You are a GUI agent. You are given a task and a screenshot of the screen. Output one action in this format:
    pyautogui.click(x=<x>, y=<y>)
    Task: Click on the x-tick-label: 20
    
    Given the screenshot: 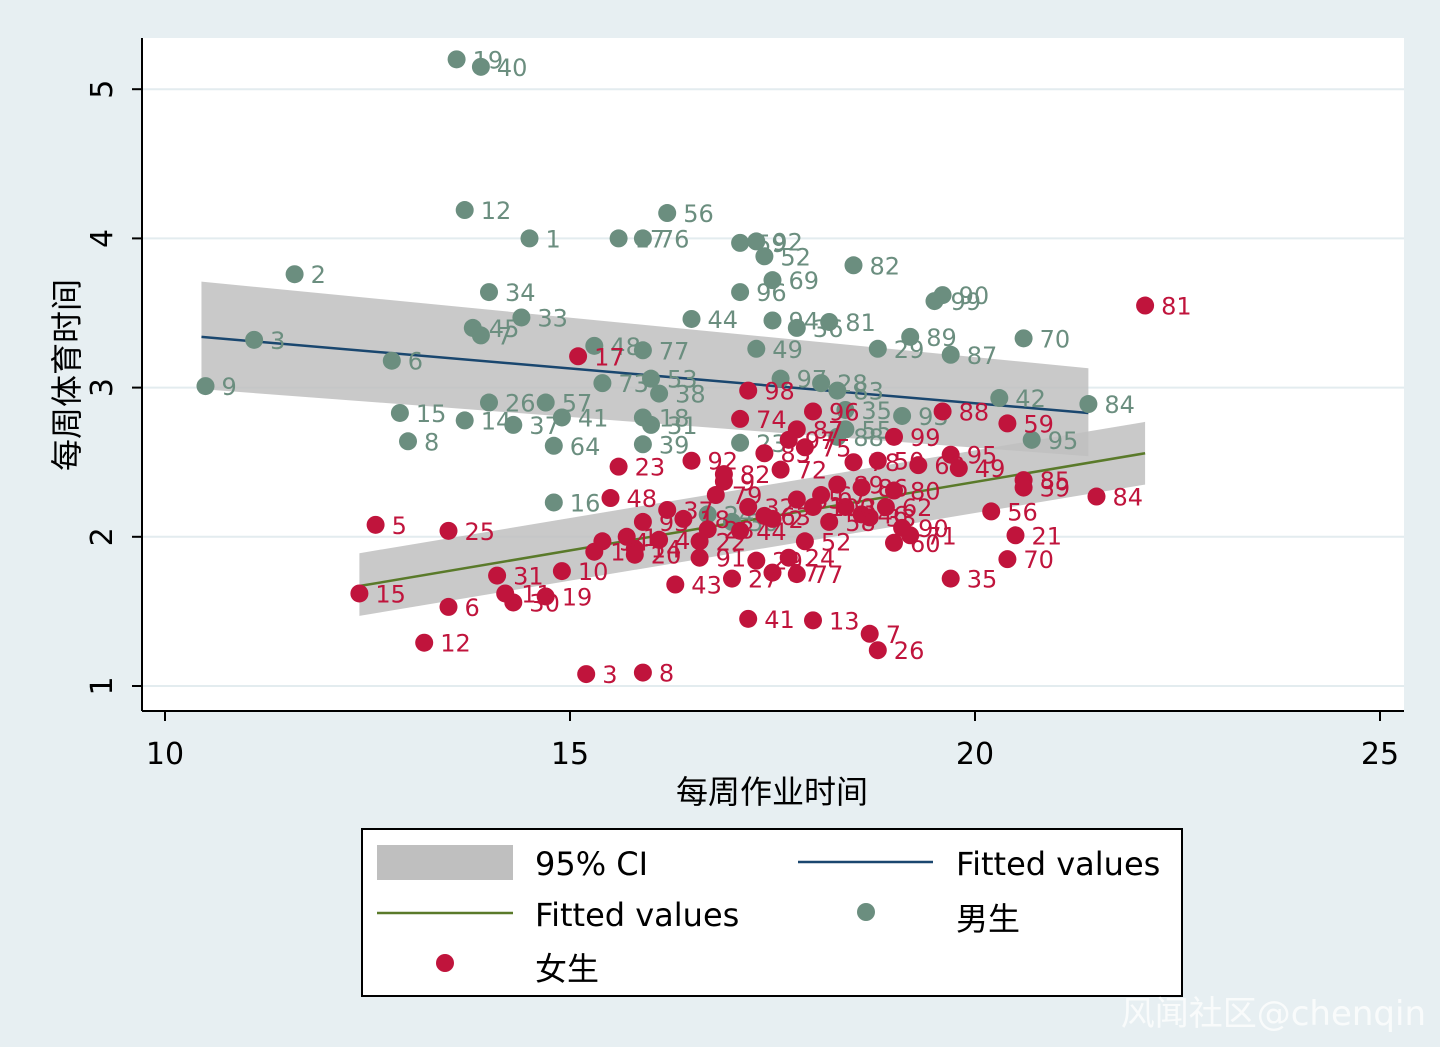 What is the action you would take?
    pyautogui.click(x=975, y=754)
    